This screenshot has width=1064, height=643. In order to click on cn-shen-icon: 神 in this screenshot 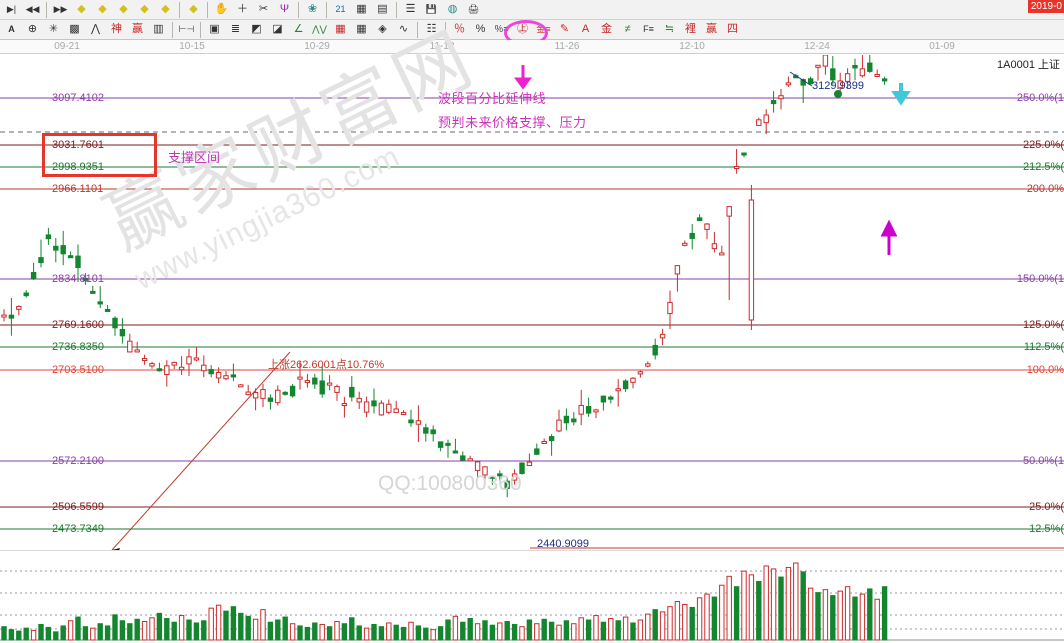, I will do `click(116, 29)`.